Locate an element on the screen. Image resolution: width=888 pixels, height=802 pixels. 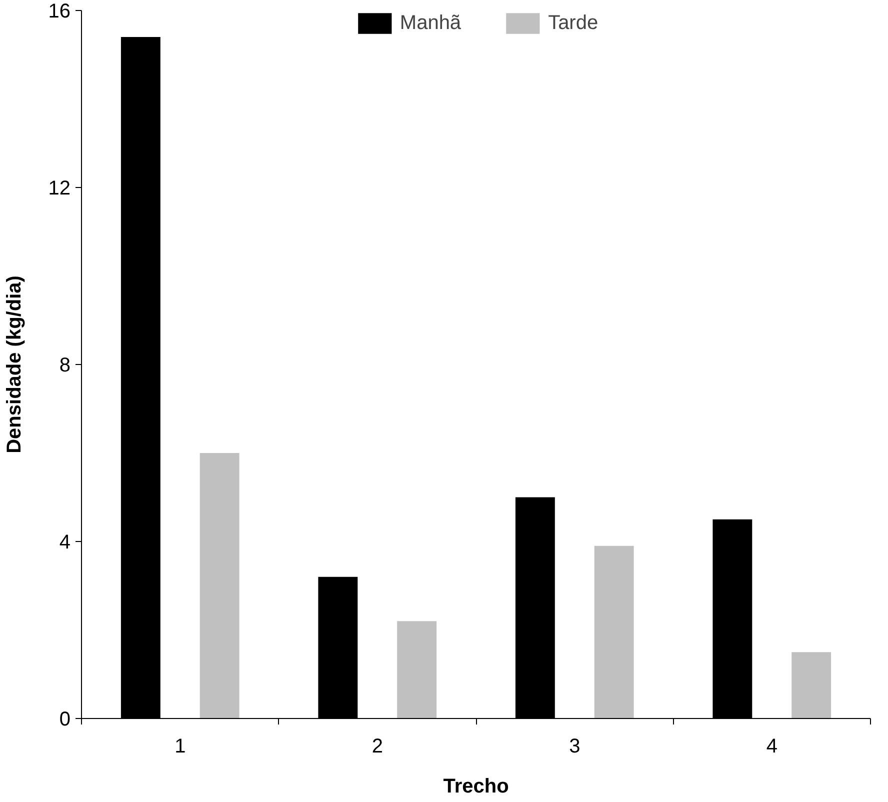
legend-label: Tarde is located at coordinates (573, 23).